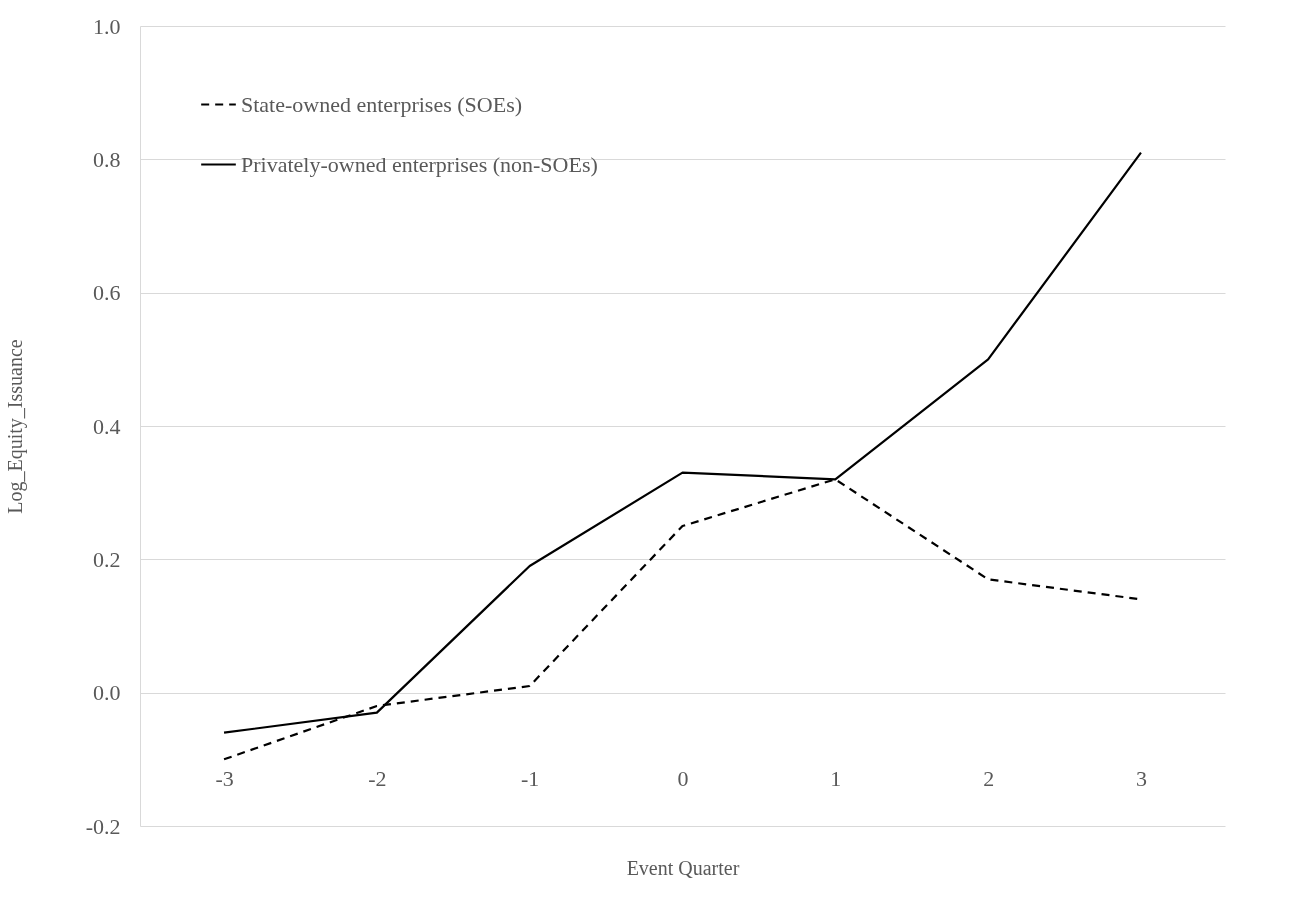 This screenshot has width=1293, height=907. Describe the element at coordinates (15, 426) in the screenshot. I see `y-axis-title: Log_Equity_Issuance` at that location.